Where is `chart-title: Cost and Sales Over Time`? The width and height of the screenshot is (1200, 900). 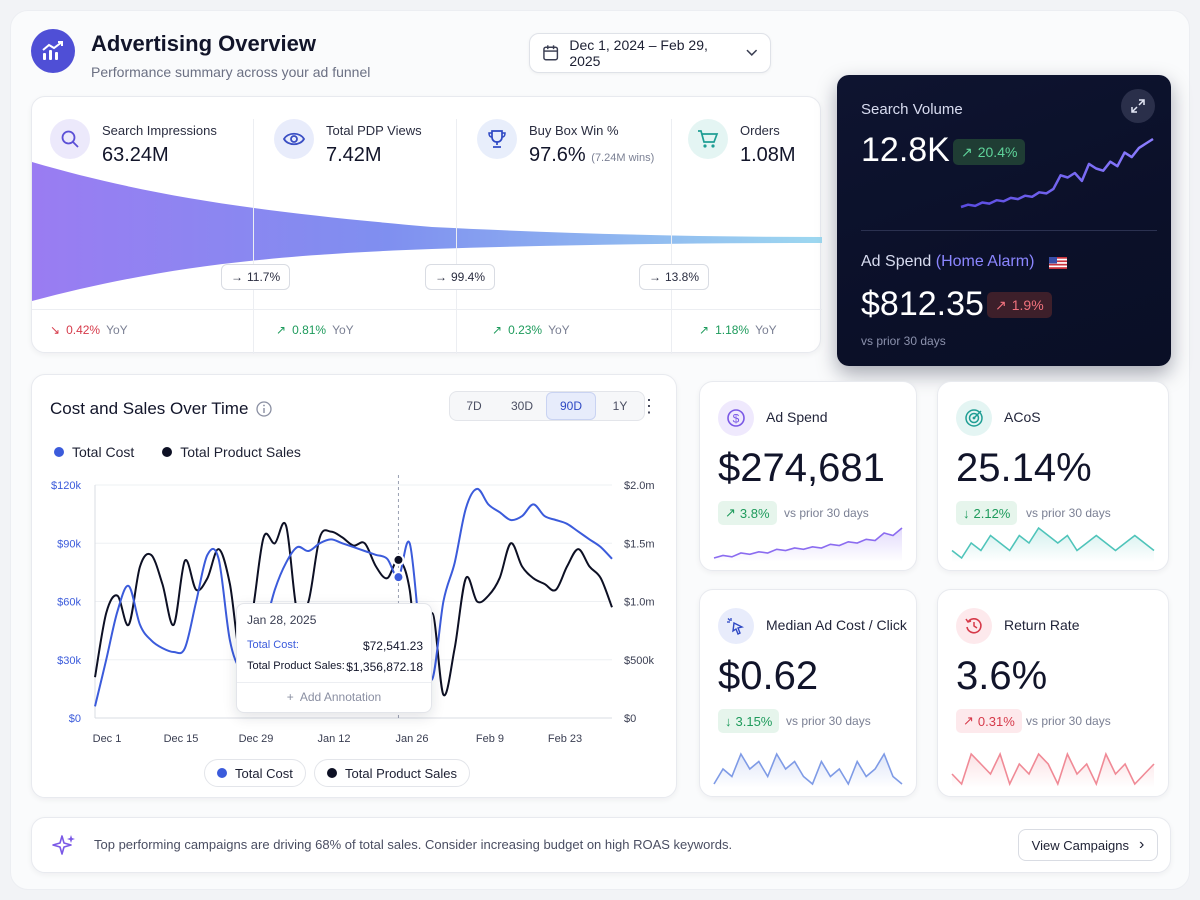
chart-title: Cost and Sales Over Time is located at coordinates (161, 409).